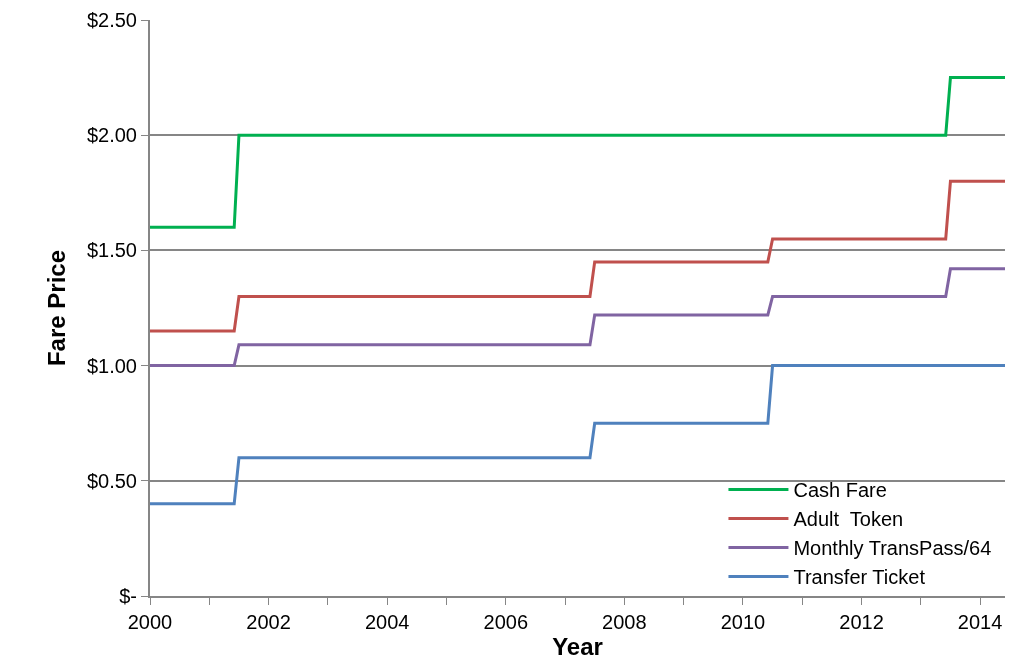 This screenshot has height=671, width=1011. Describe the element at coordinates (624, 622) in the screenshot. I see `x-tick-label: 2008` at that location.